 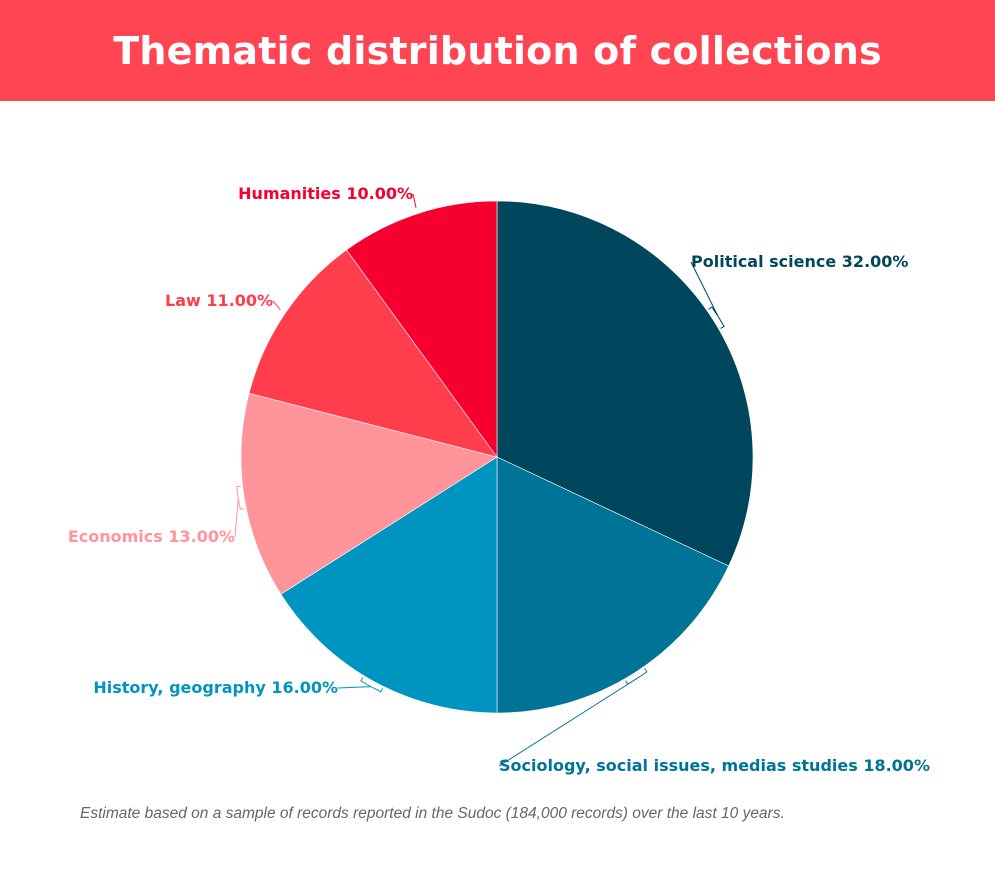 I want to click on slice-label: Law 11.00%, so click(x=219, y=300).